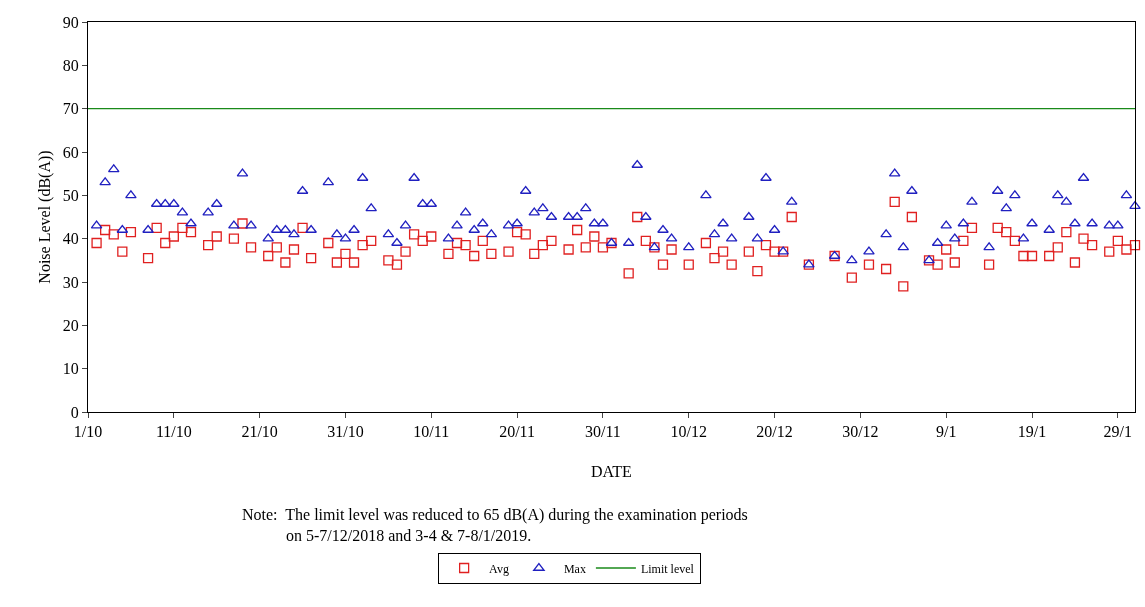 The image size is (1145, 607). What do you see at coordinates (74, 412) in the screenshot?
I see `y-tick-label: 0` at bounding box center [74, 412].